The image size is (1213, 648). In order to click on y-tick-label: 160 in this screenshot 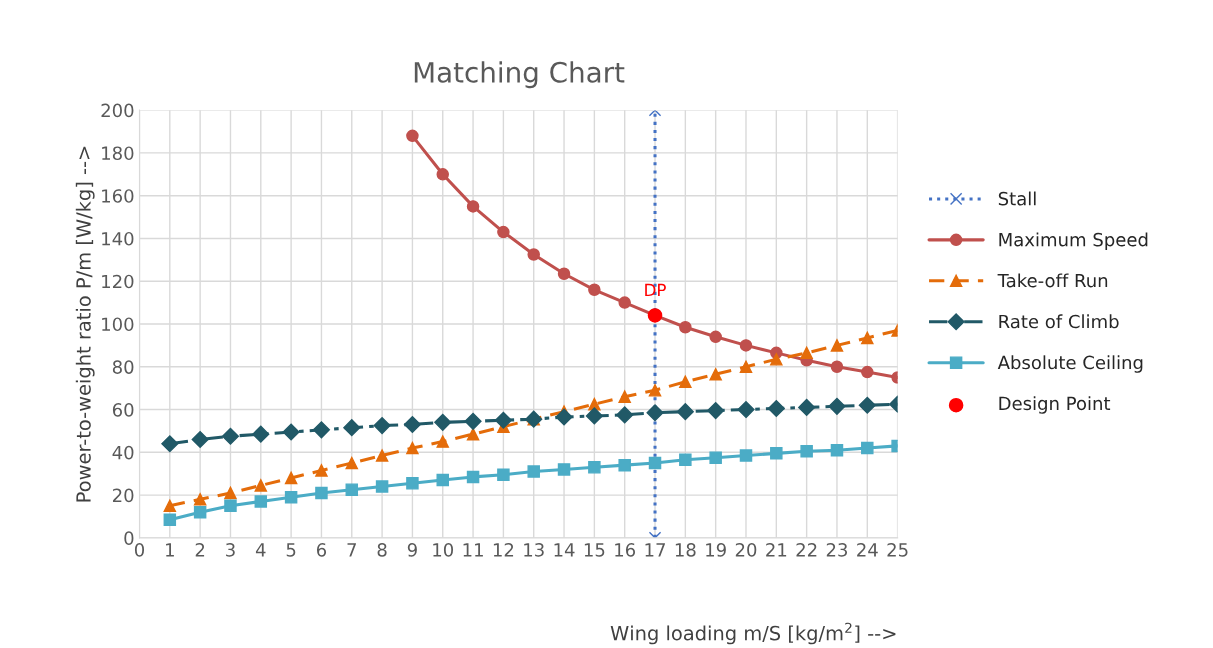, I will do `click(118, 196)`.